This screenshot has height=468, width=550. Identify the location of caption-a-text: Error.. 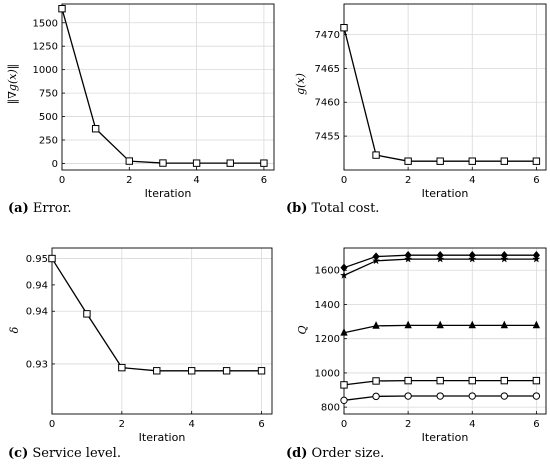
(52, 208).